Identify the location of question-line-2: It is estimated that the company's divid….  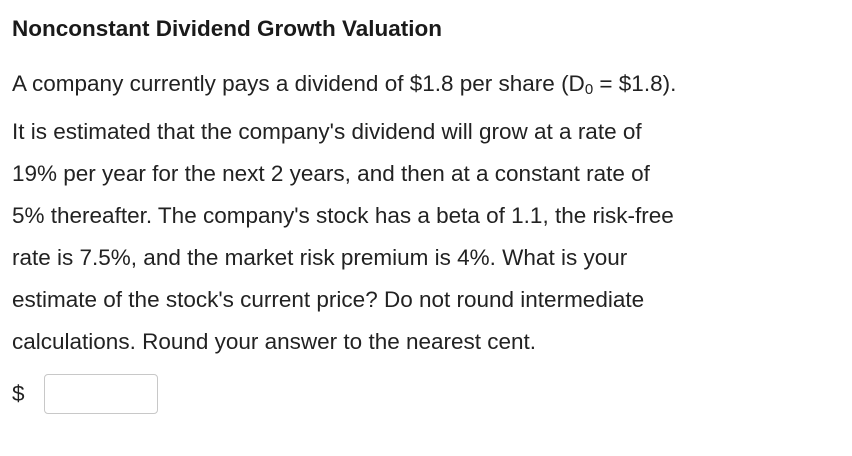
(327, 131).